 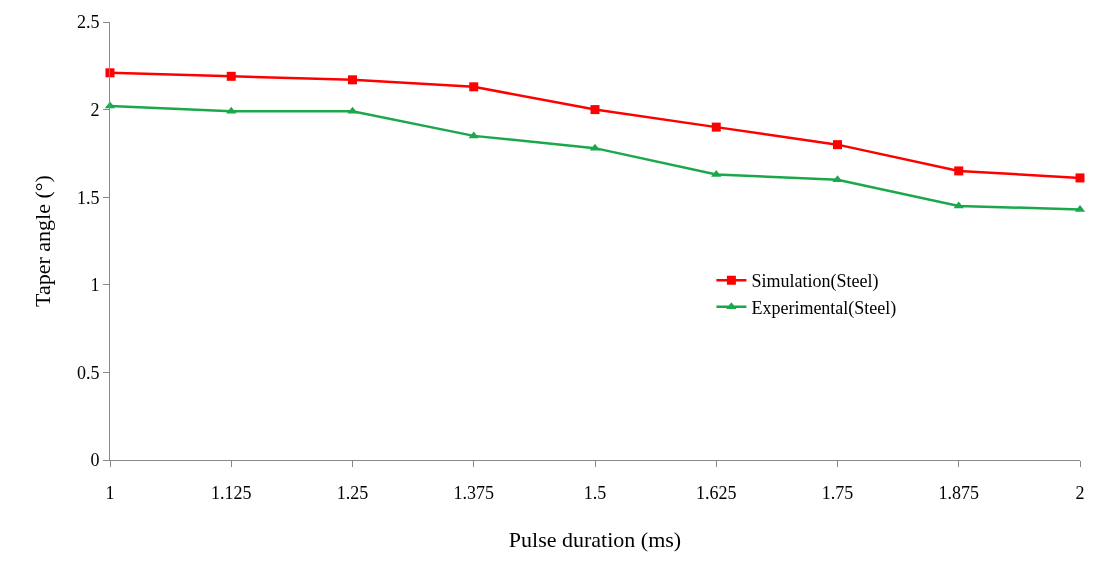 I want to click on y-tick-label: 0, so click(x=95, y=460).